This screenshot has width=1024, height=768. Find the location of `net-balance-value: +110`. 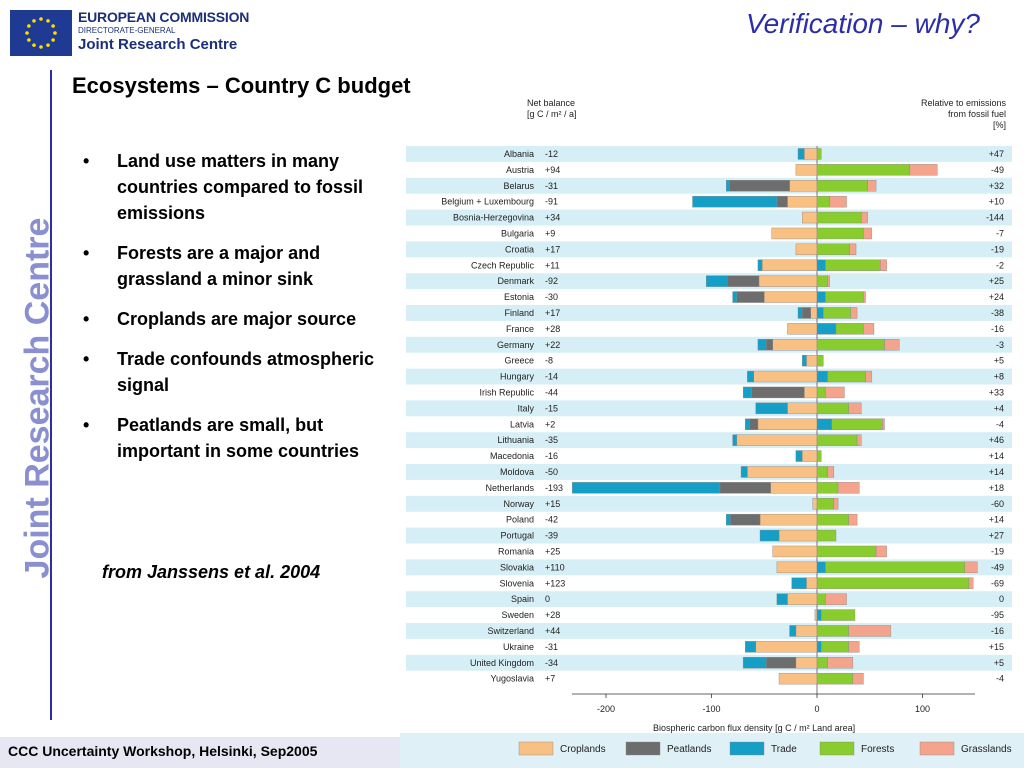

net-balance-value: +110 is located at coordinates (555, 567).